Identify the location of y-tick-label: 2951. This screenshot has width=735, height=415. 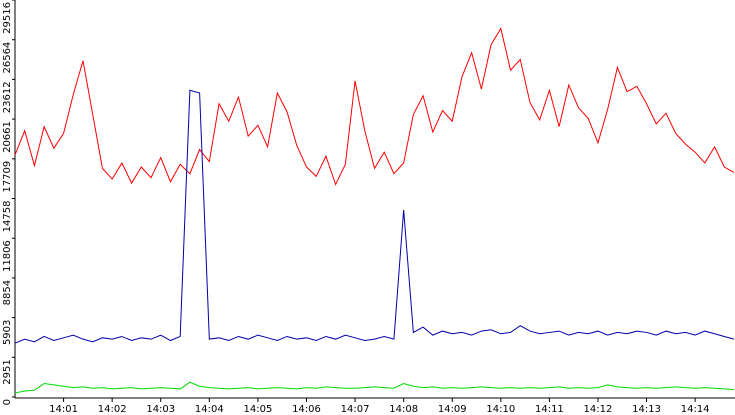
(7, 371).